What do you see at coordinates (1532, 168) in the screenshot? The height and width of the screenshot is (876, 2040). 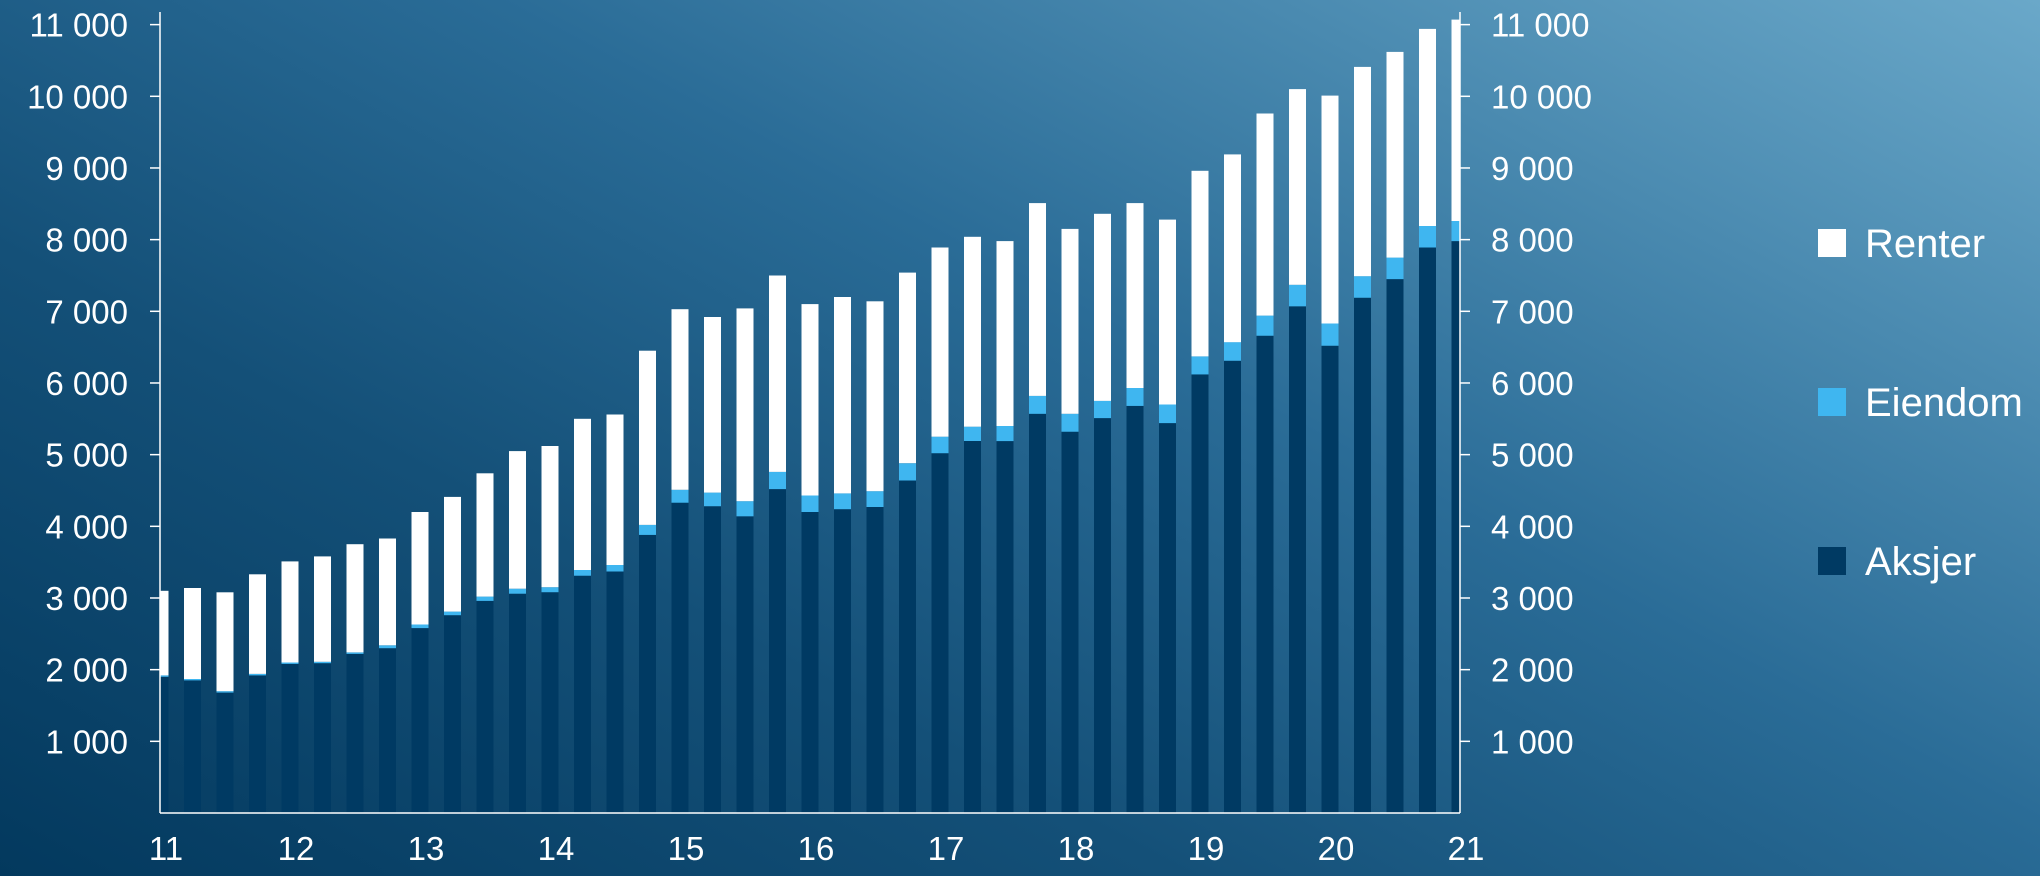 I see `right-y-tick-label: 9 000` at bounding box center [1532, 168].